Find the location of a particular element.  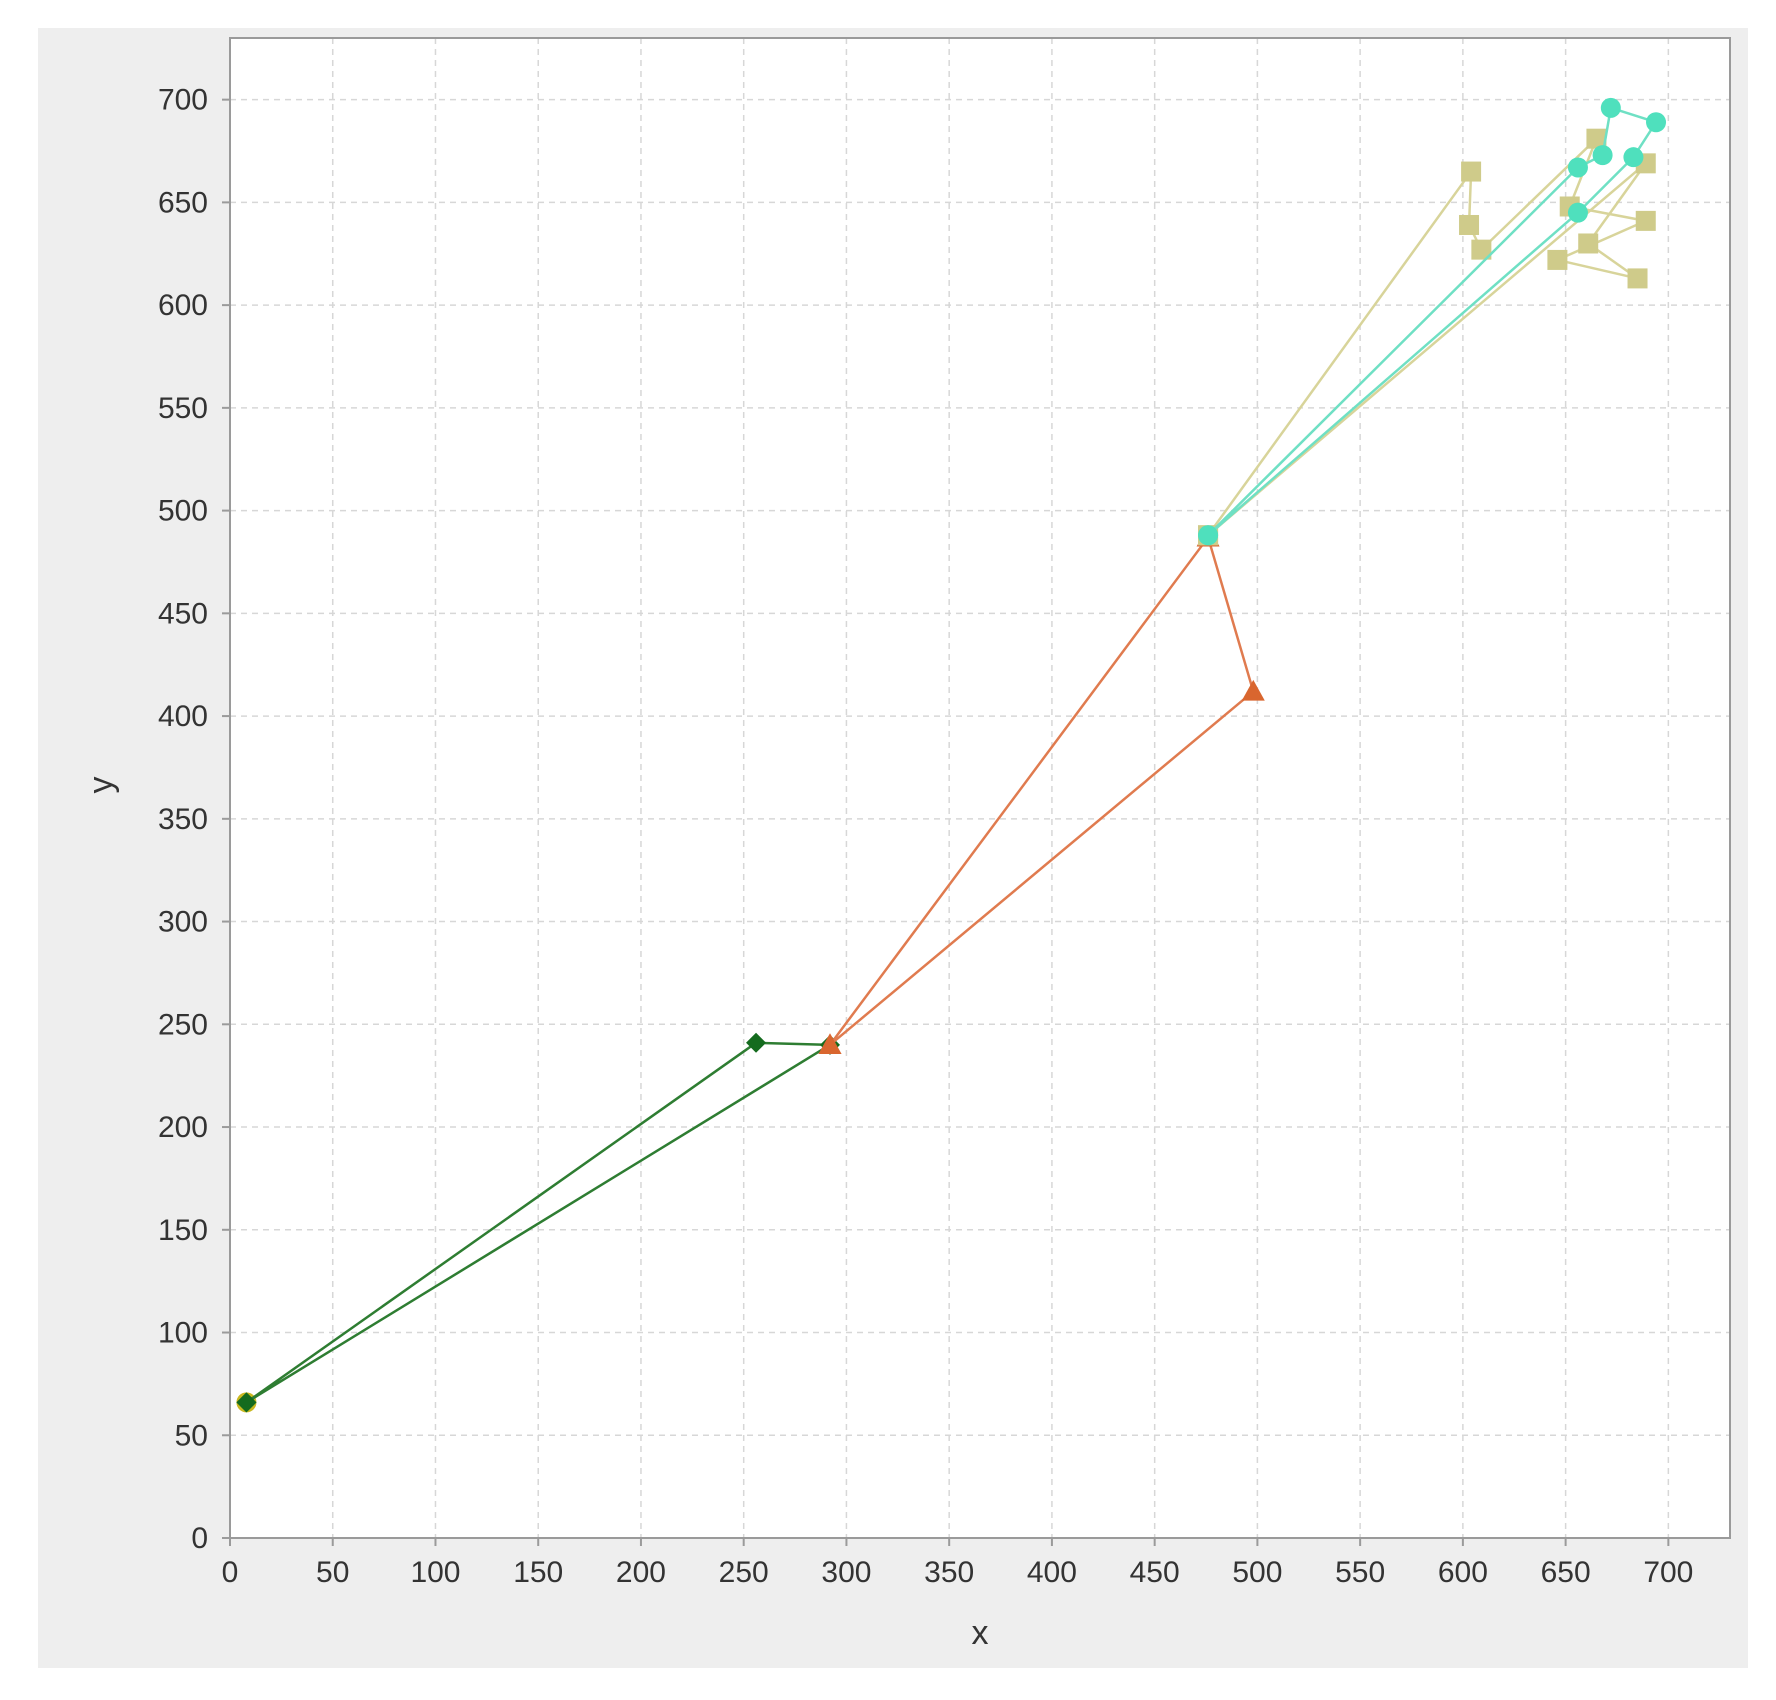

x-tick-label: 700 is located at coordinates (1668, 1572).